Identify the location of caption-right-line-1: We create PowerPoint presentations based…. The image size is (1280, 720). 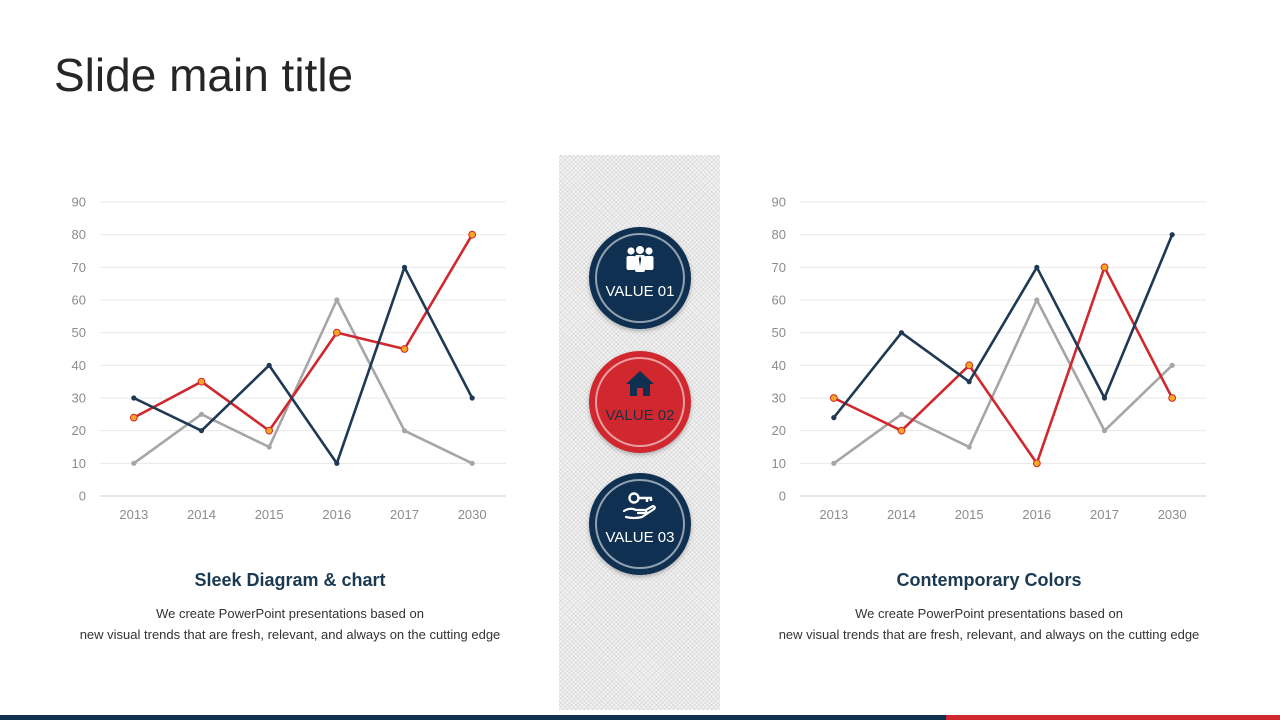
(989, 613).